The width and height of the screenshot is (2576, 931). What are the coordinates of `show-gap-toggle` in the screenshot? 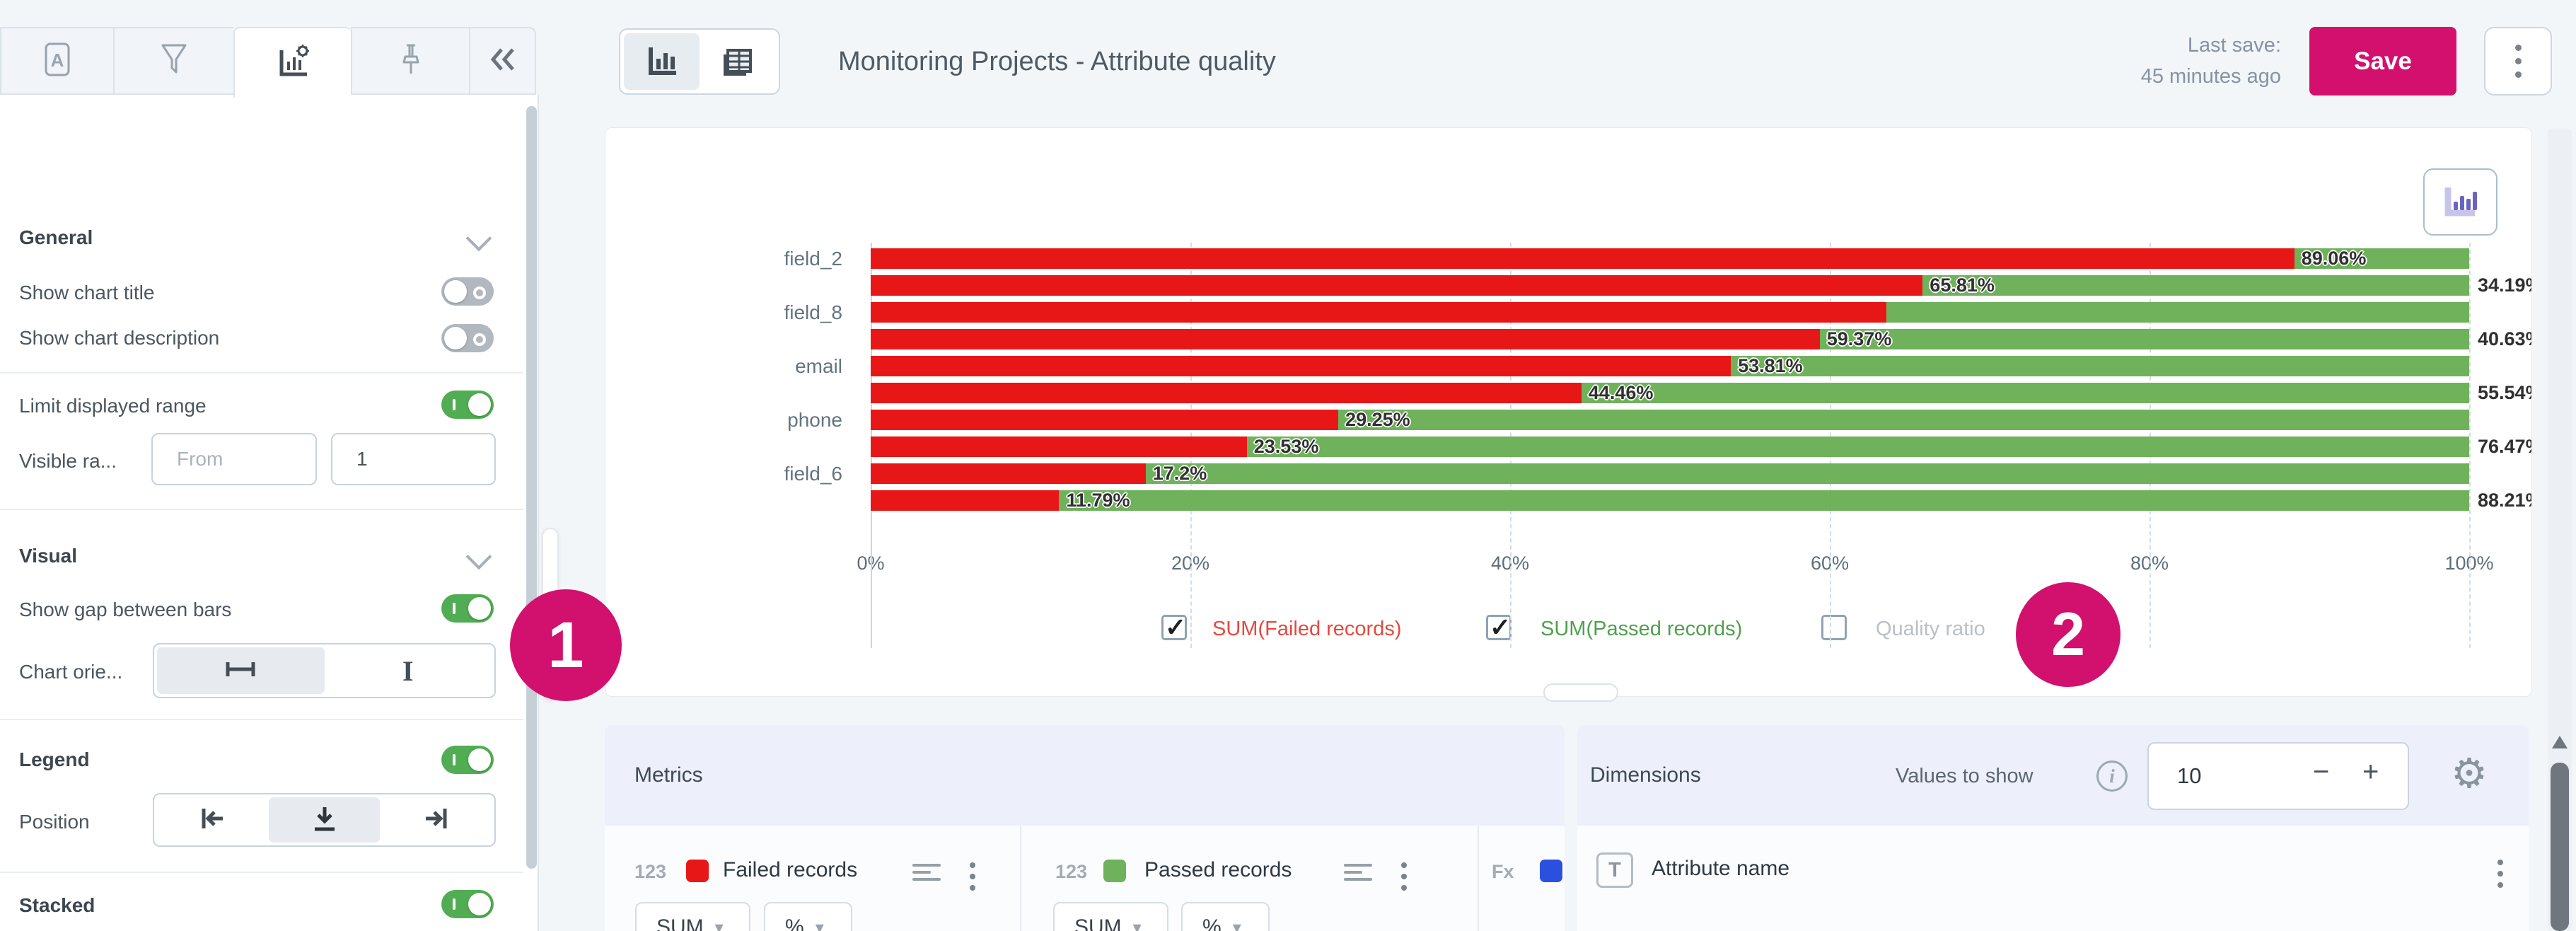 It's located at (467, 608).